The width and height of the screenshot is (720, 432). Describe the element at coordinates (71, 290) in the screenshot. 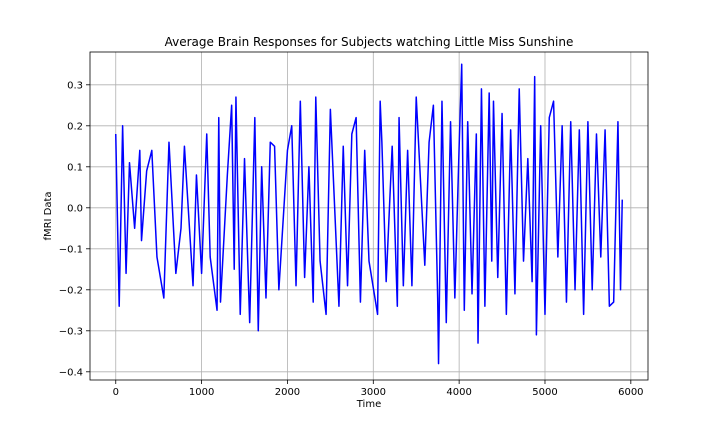

I see `y-tick-label: −0.2` at that location.